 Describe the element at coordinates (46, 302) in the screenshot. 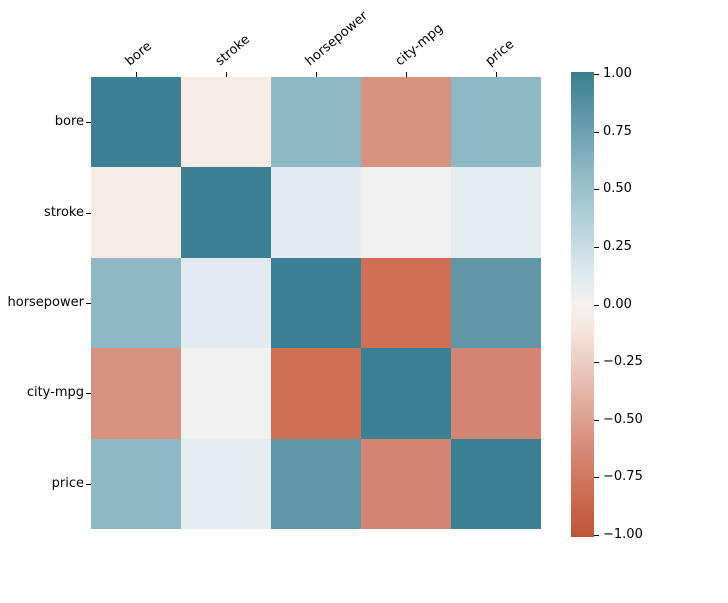

I see `y-tick-label-horsepower: horsepower` at that location.